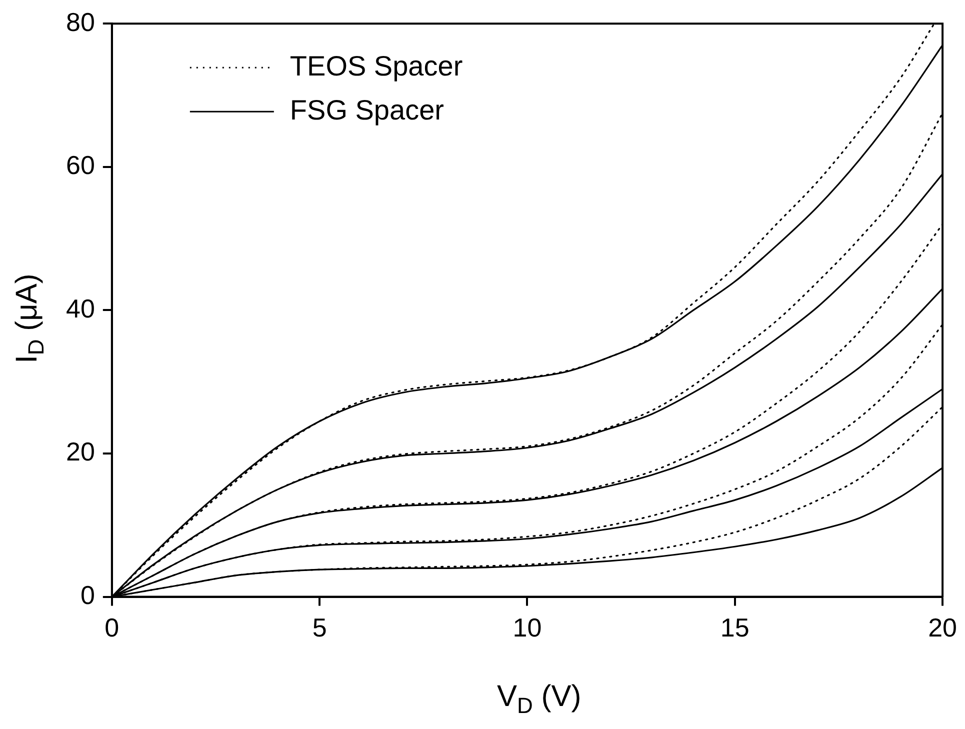 The image size is (965, 729). I want to click on y-tick-label: 0, so click(87, 595).